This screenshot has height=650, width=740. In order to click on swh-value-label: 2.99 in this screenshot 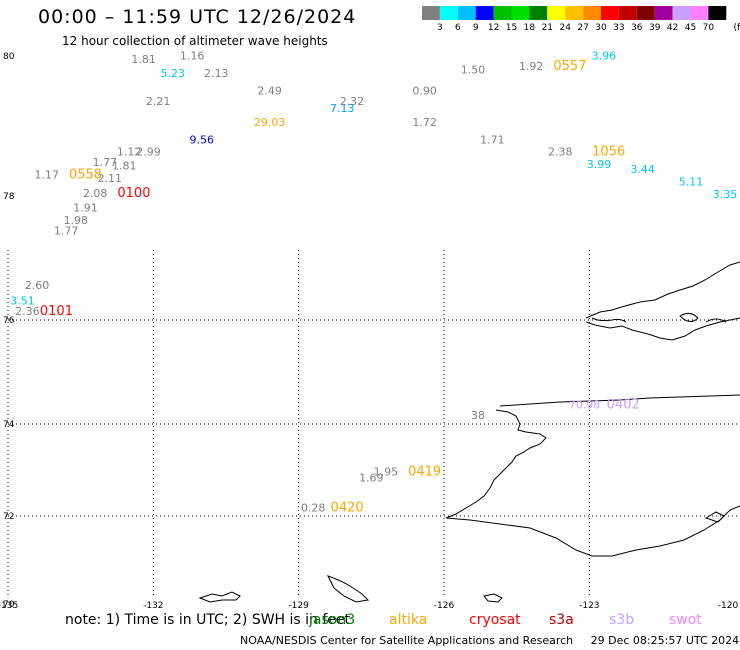, I will do `click(148, 151)`.